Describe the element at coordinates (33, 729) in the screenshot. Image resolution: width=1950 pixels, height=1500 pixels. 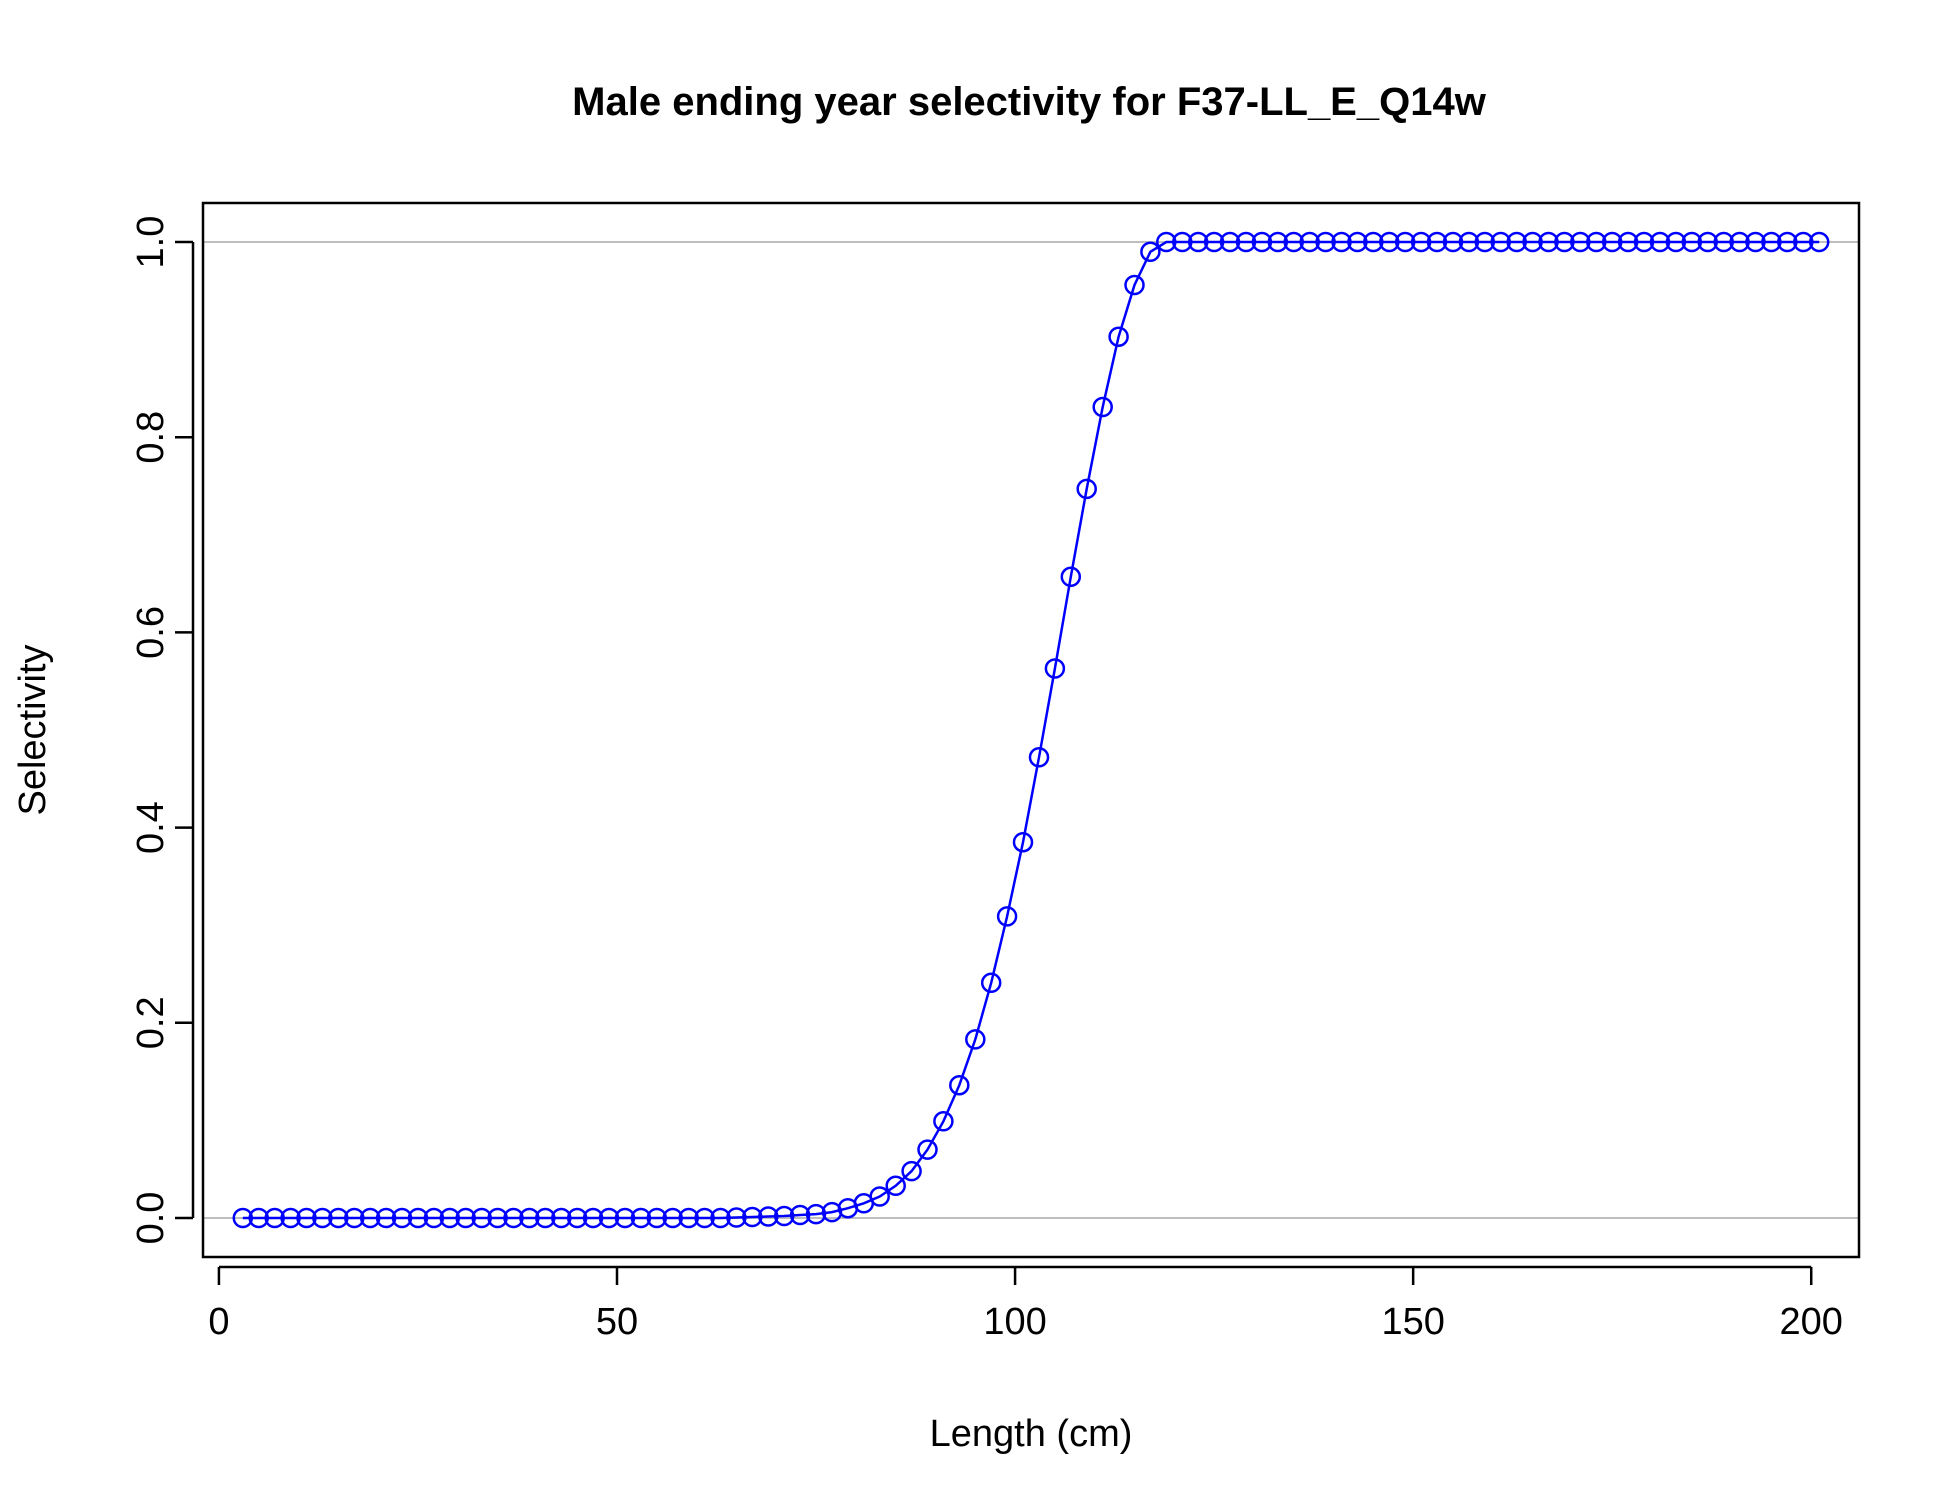
I see `y-axis-label: Selectivity` at that location.